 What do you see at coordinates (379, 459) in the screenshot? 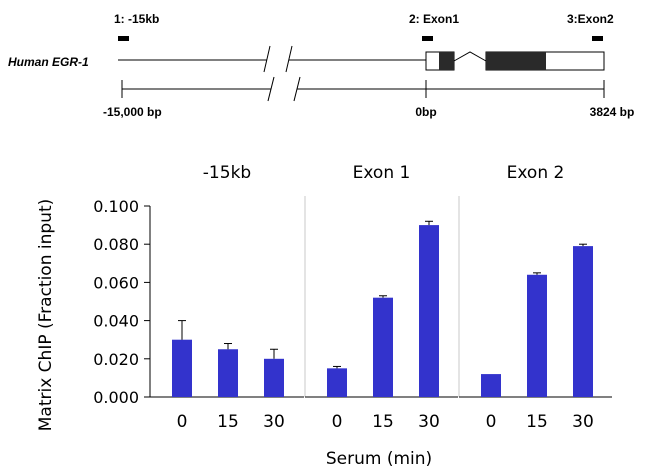
I see `x-axis-label: Serum (min)` at bounding box center [379, 459].